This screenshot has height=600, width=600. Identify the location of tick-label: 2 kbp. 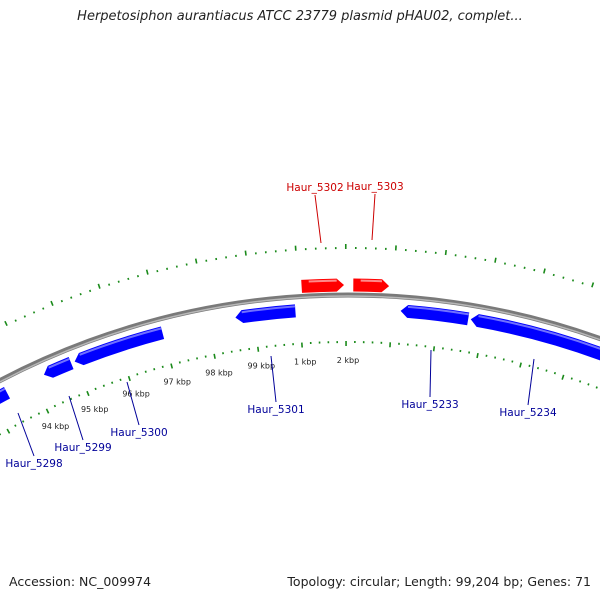
(348, 360).